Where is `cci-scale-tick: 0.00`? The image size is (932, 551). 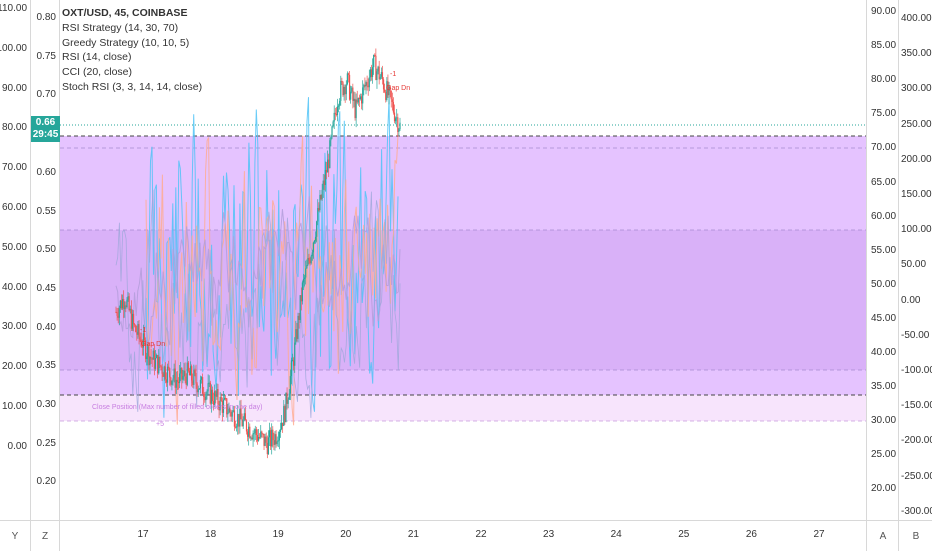 cci-scale-tick: 0.00 is located at coordinates (911, 300).